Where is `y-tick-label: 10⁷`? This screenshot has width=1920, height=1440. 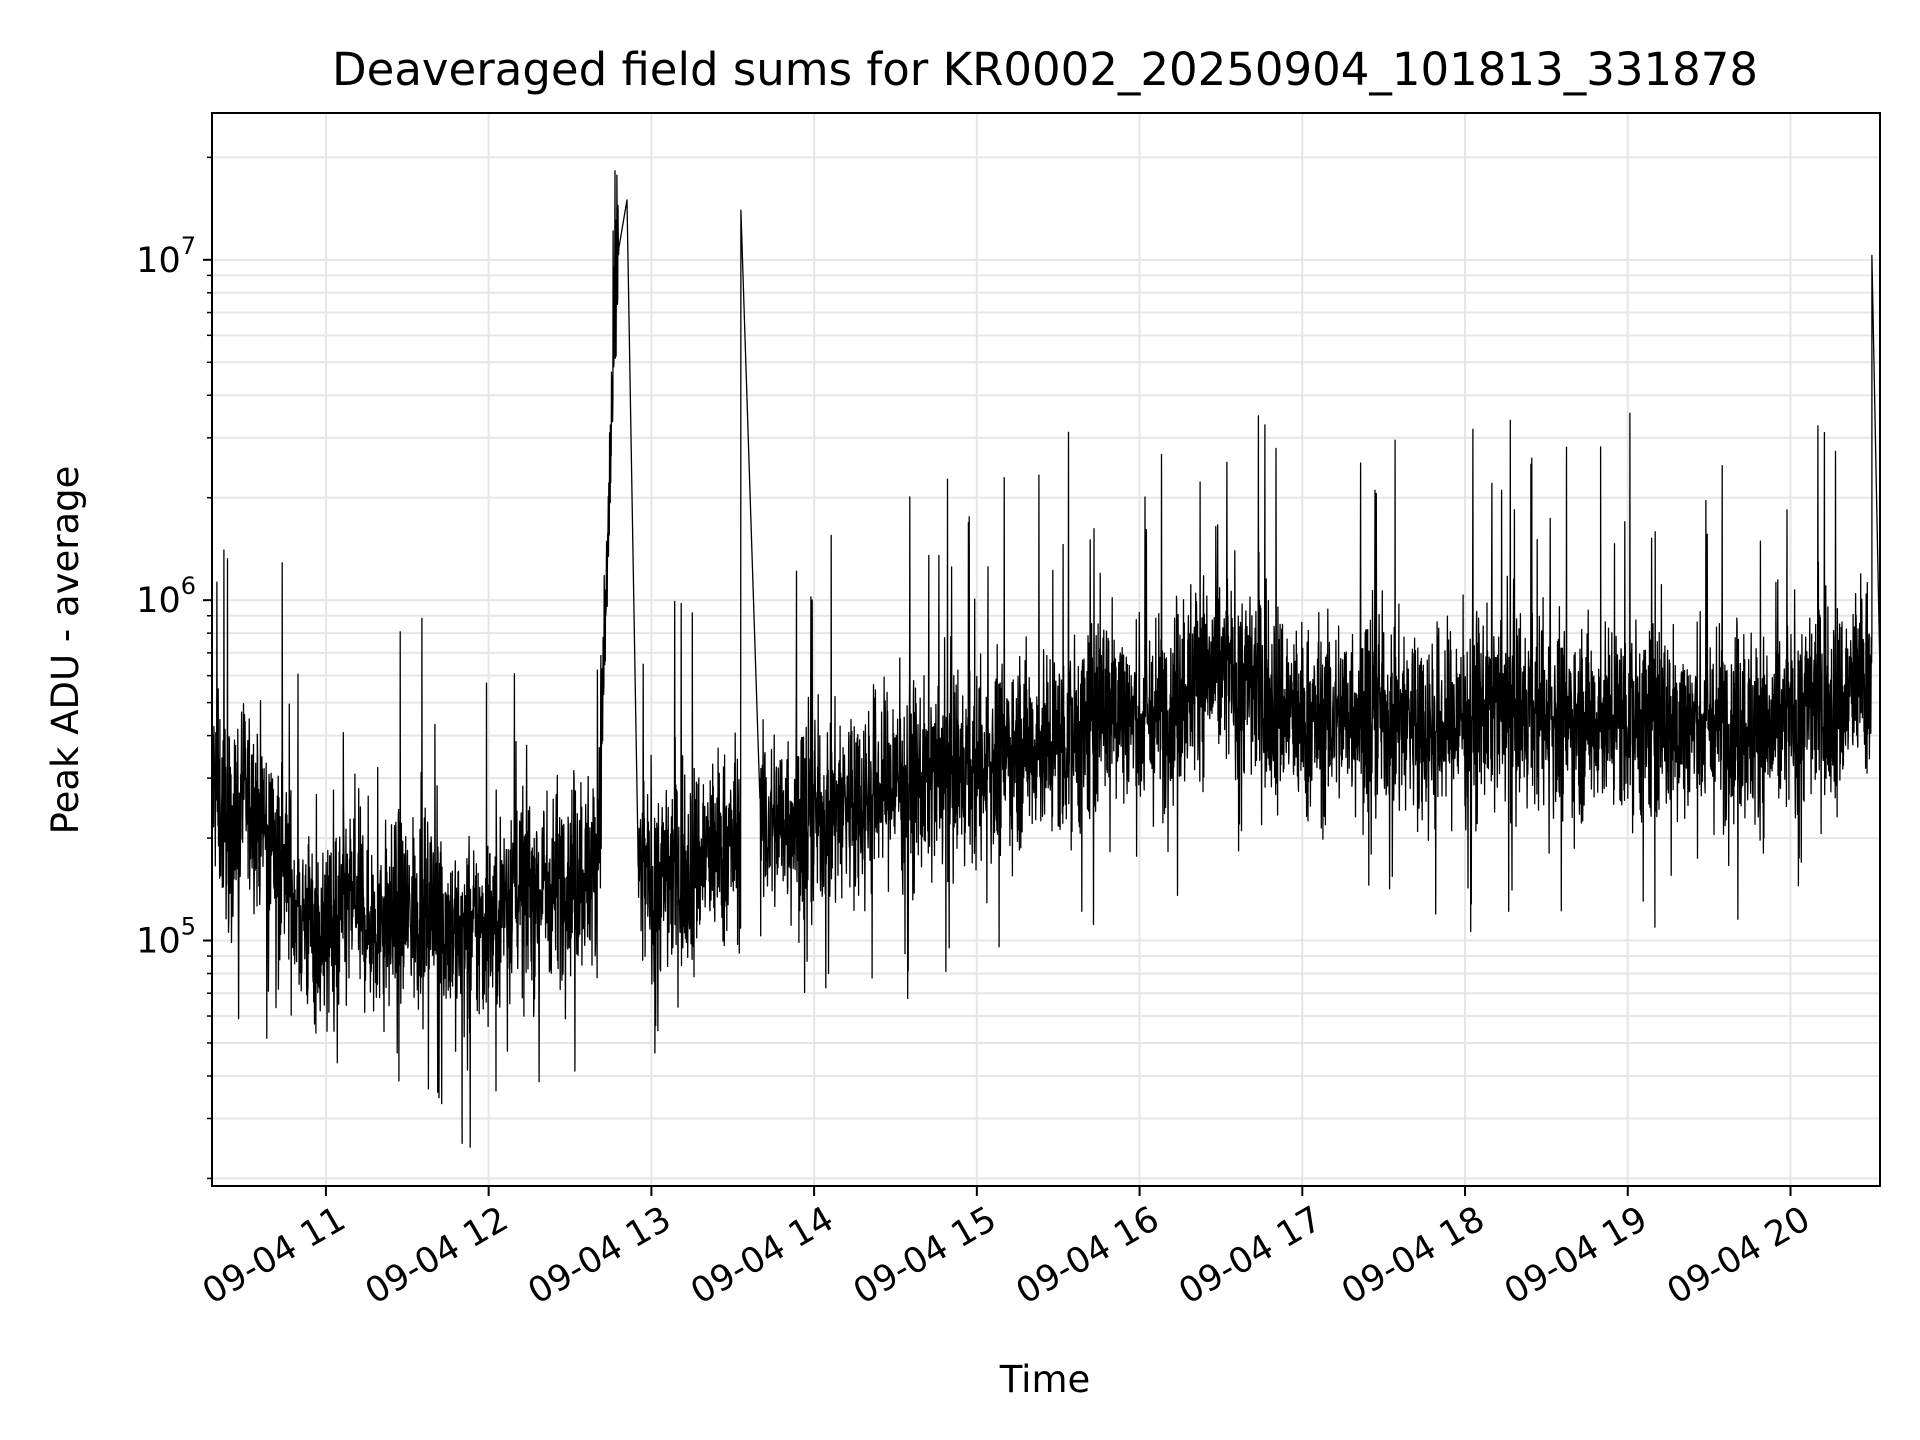 y-tick-label: 10⁷ is located at coordinates (166, 256).